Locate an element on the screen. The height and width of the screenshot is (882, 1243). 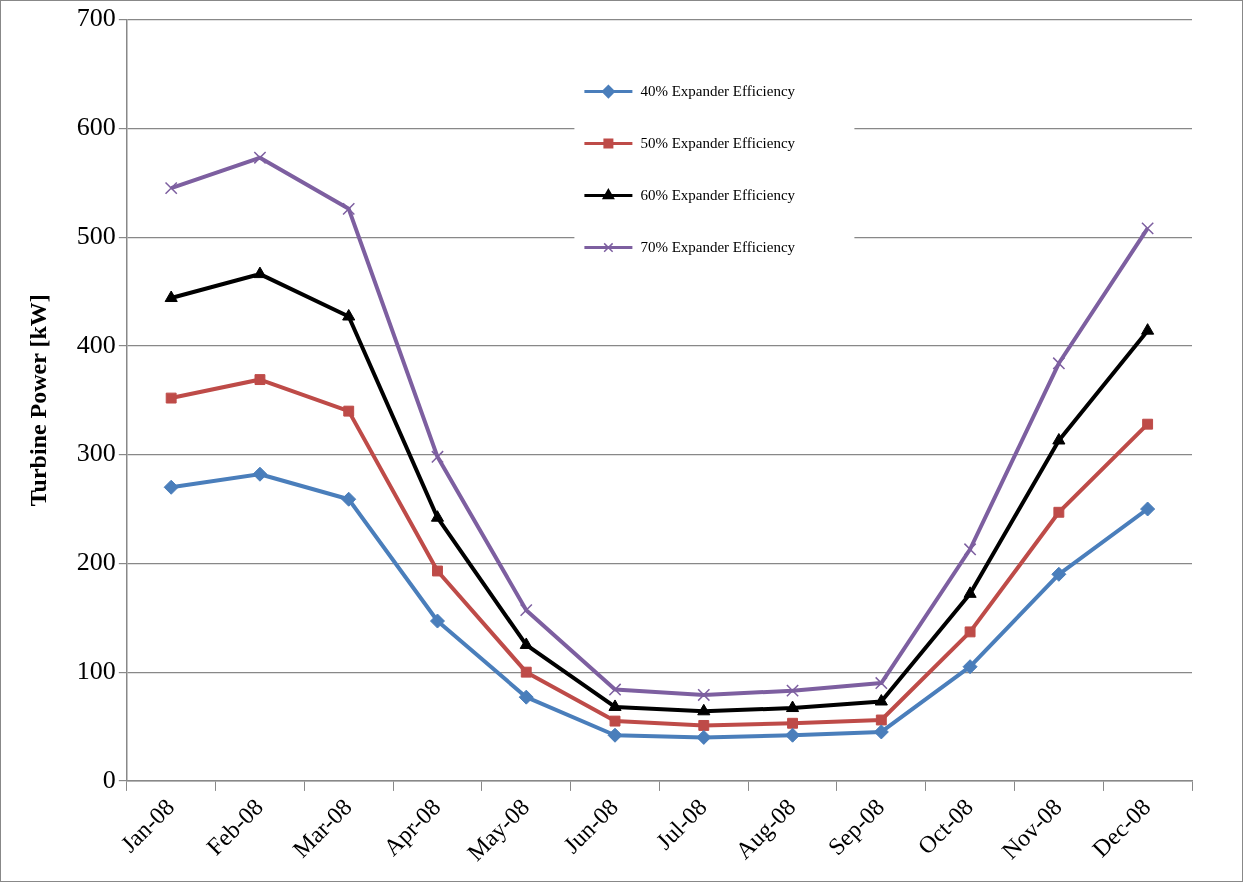
y-tick-label: 500 is located at coordinates (96, 235).